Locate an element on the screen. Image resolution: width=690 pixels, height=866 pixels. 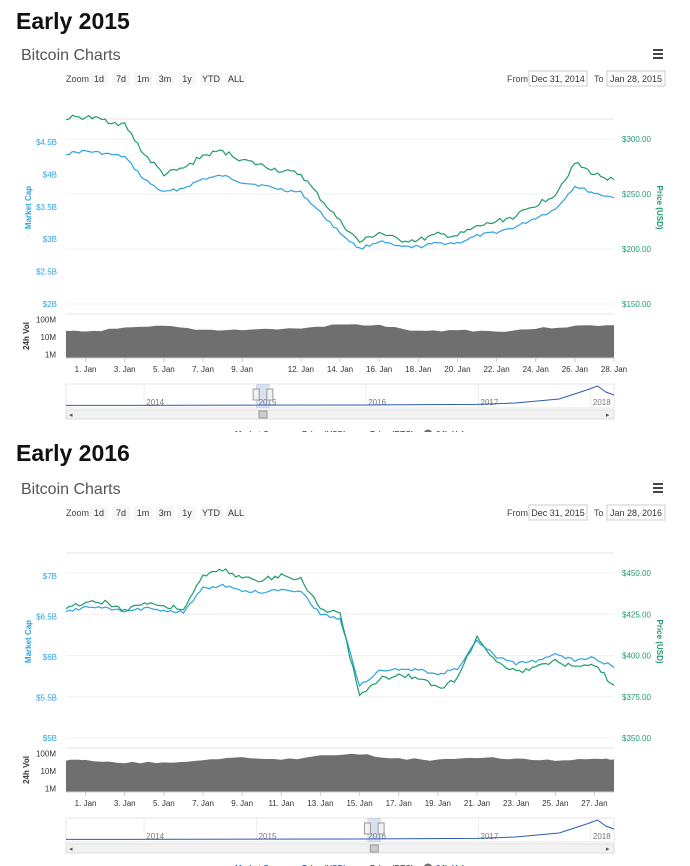
to-date-value: Jan 28, 2016 is located at coordinates (636, 513).